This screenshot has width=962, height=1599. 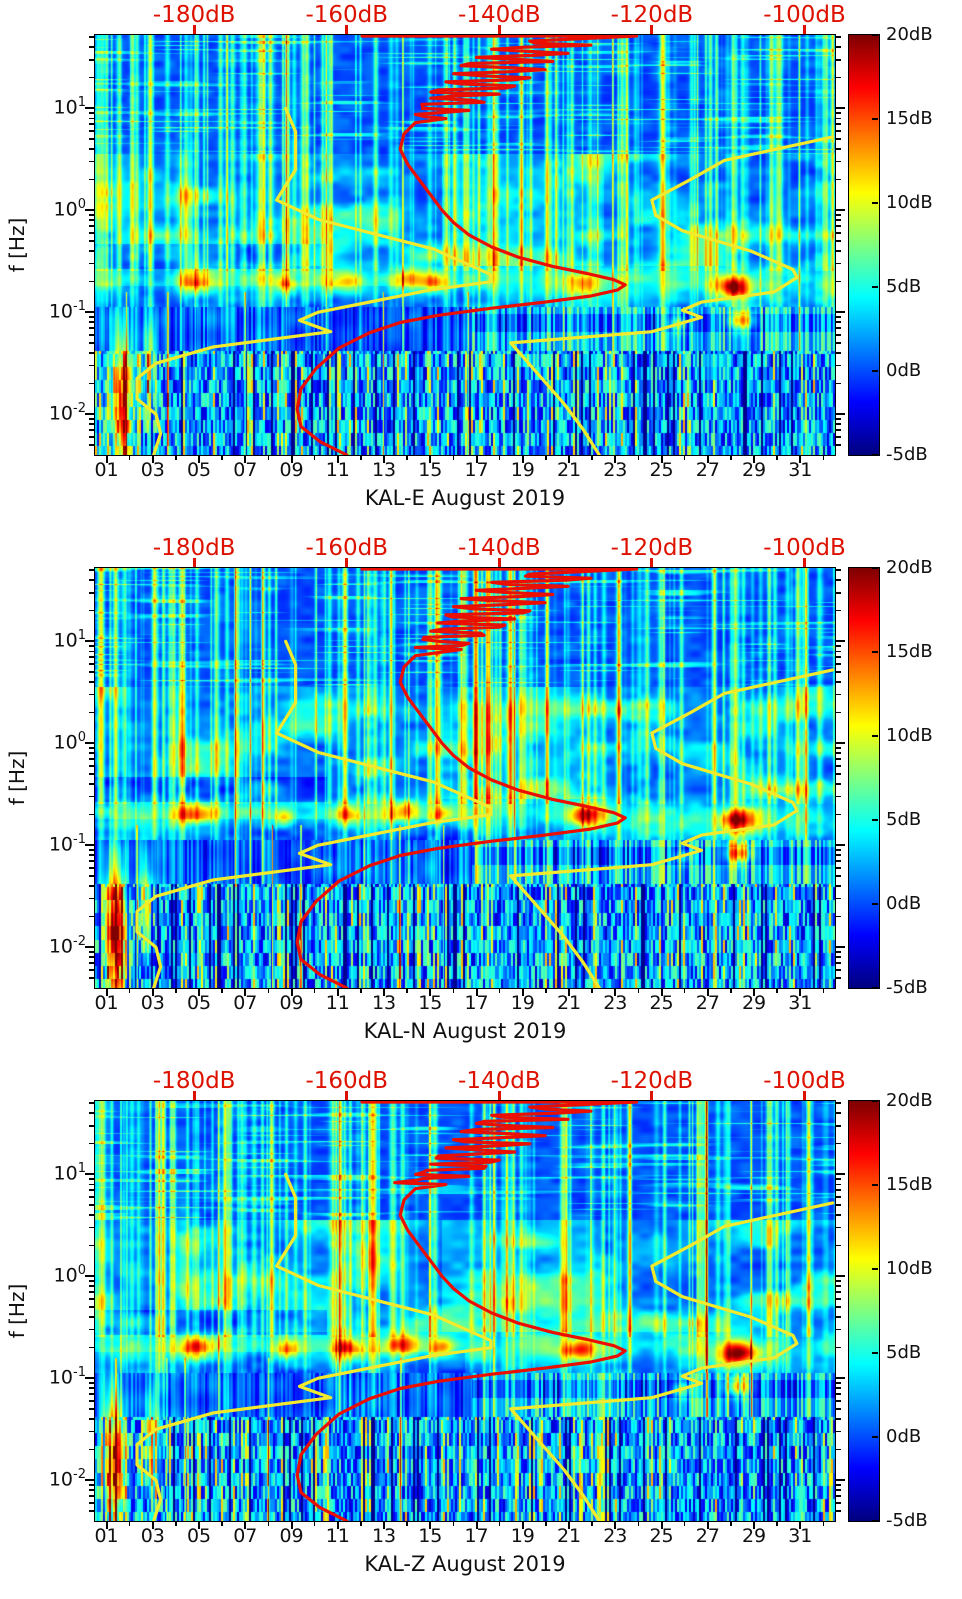 I want to click on colorbar-tick-label: 0dB, so click(x=904, y=1436).